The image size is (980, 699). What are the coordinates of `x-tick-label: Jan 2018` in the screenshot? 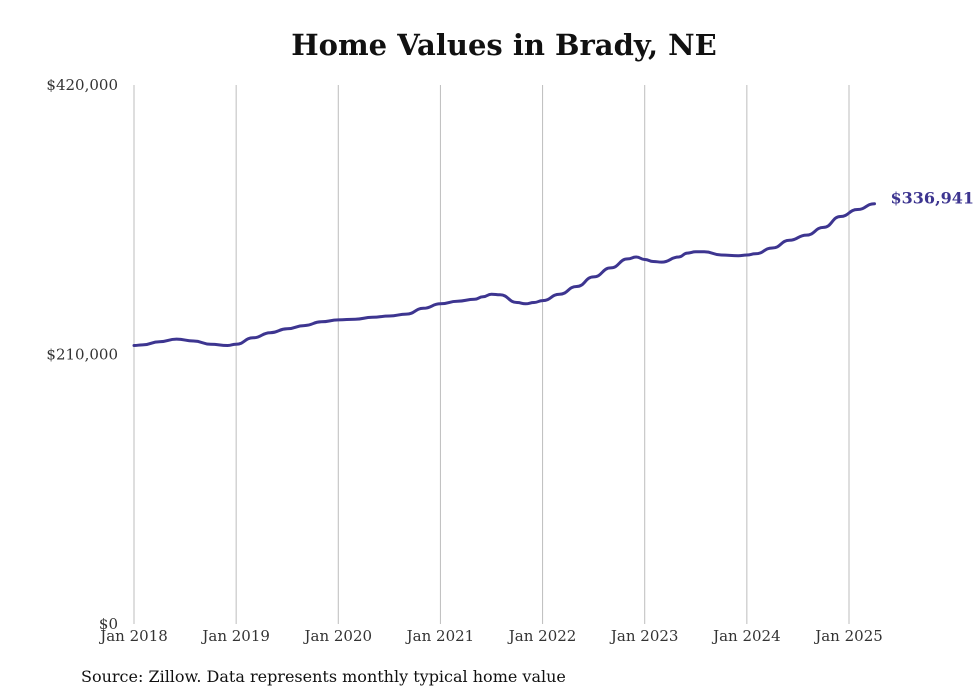 It's located at (133, 636).